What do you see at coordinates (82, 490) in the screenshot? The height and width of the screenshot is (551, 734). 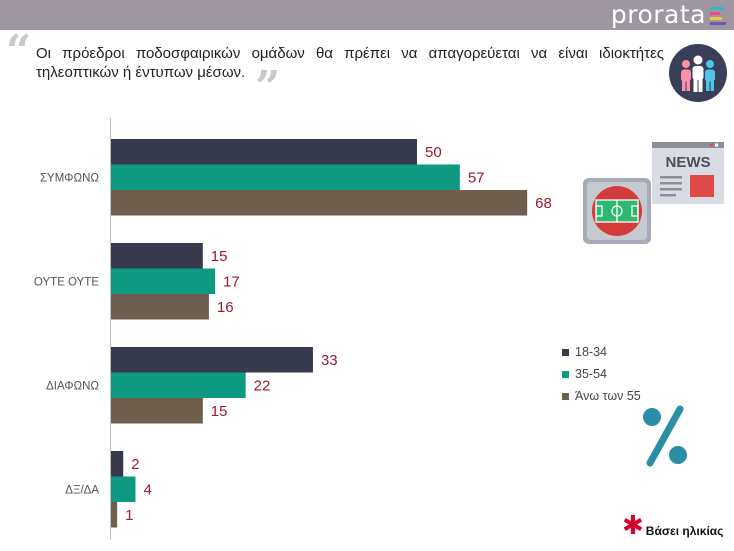 I see `category-label: ΔΞ/ΔΑ` at bounding box center [82, 490].